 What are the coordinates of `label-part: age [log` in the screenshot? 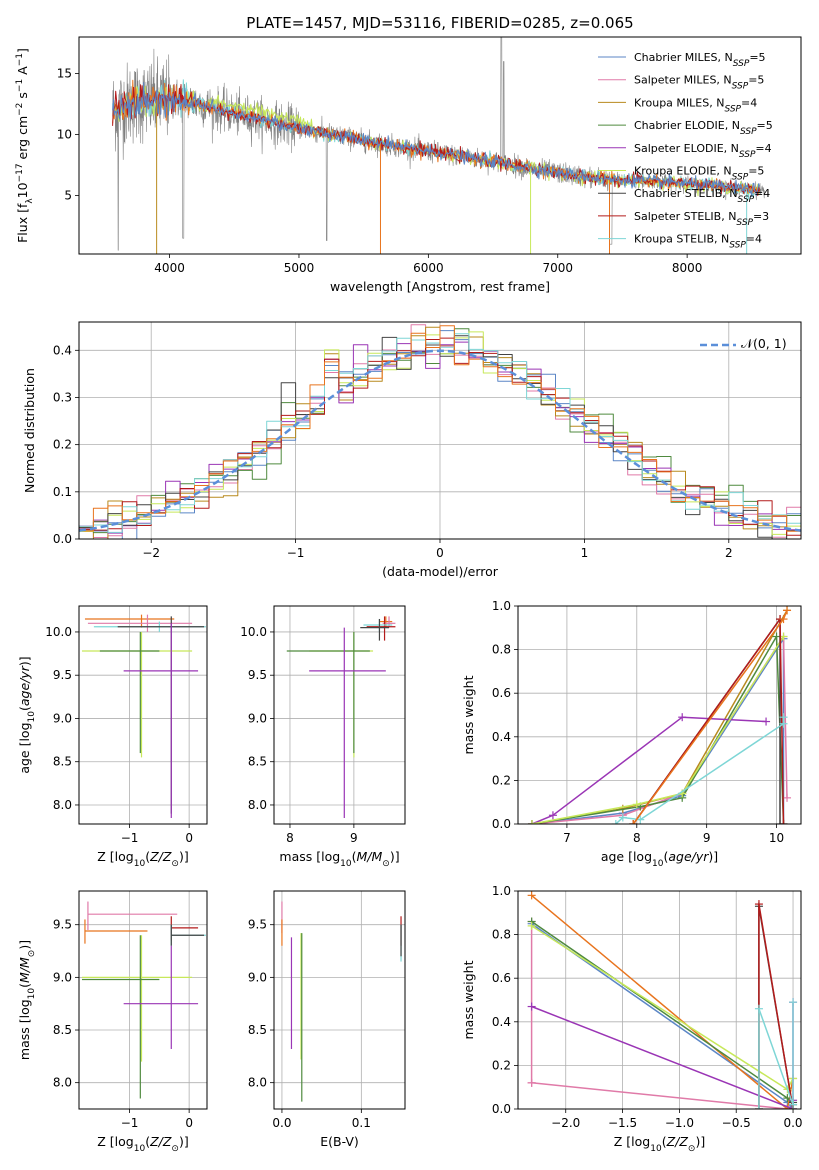 It's located at (24, 747).